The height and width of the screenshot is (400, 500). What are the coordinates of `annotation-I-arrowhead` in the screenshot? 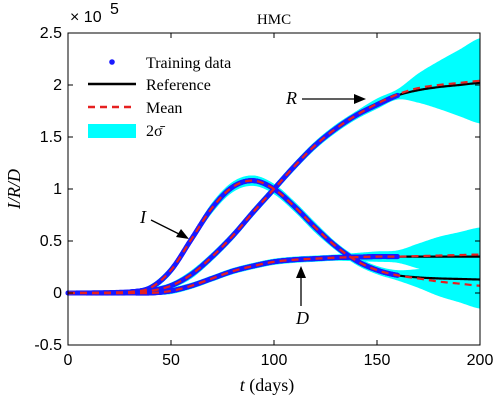 It's located at (182, 234).